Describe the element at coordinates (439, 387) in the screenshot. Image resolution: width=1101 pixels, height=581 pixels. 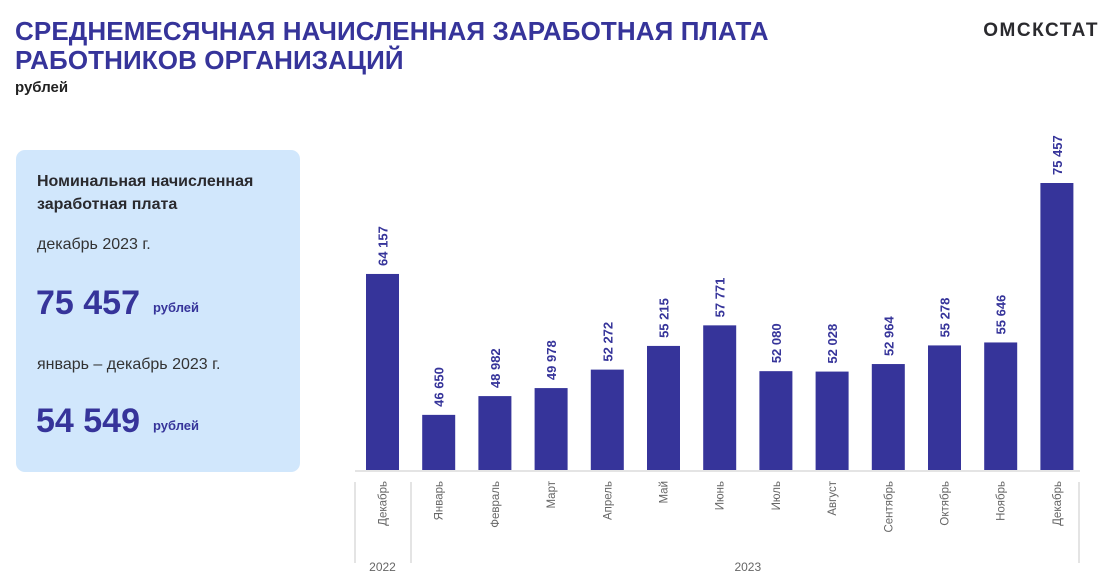
I see `value-label: 46 650` at that location.